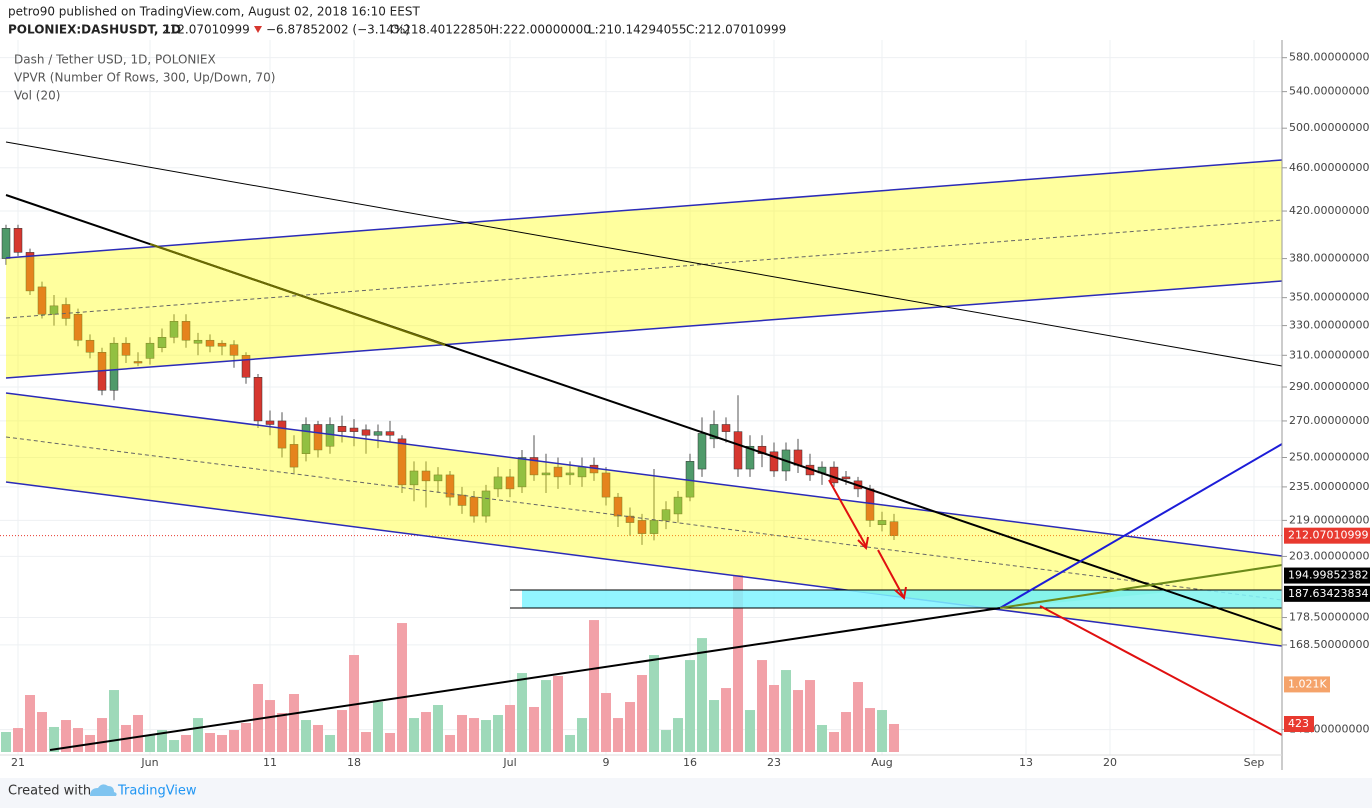  What do you see at coordinates (258, 29) in the screenshot?
I see `down-arrow` at bounding box center [258, 29].